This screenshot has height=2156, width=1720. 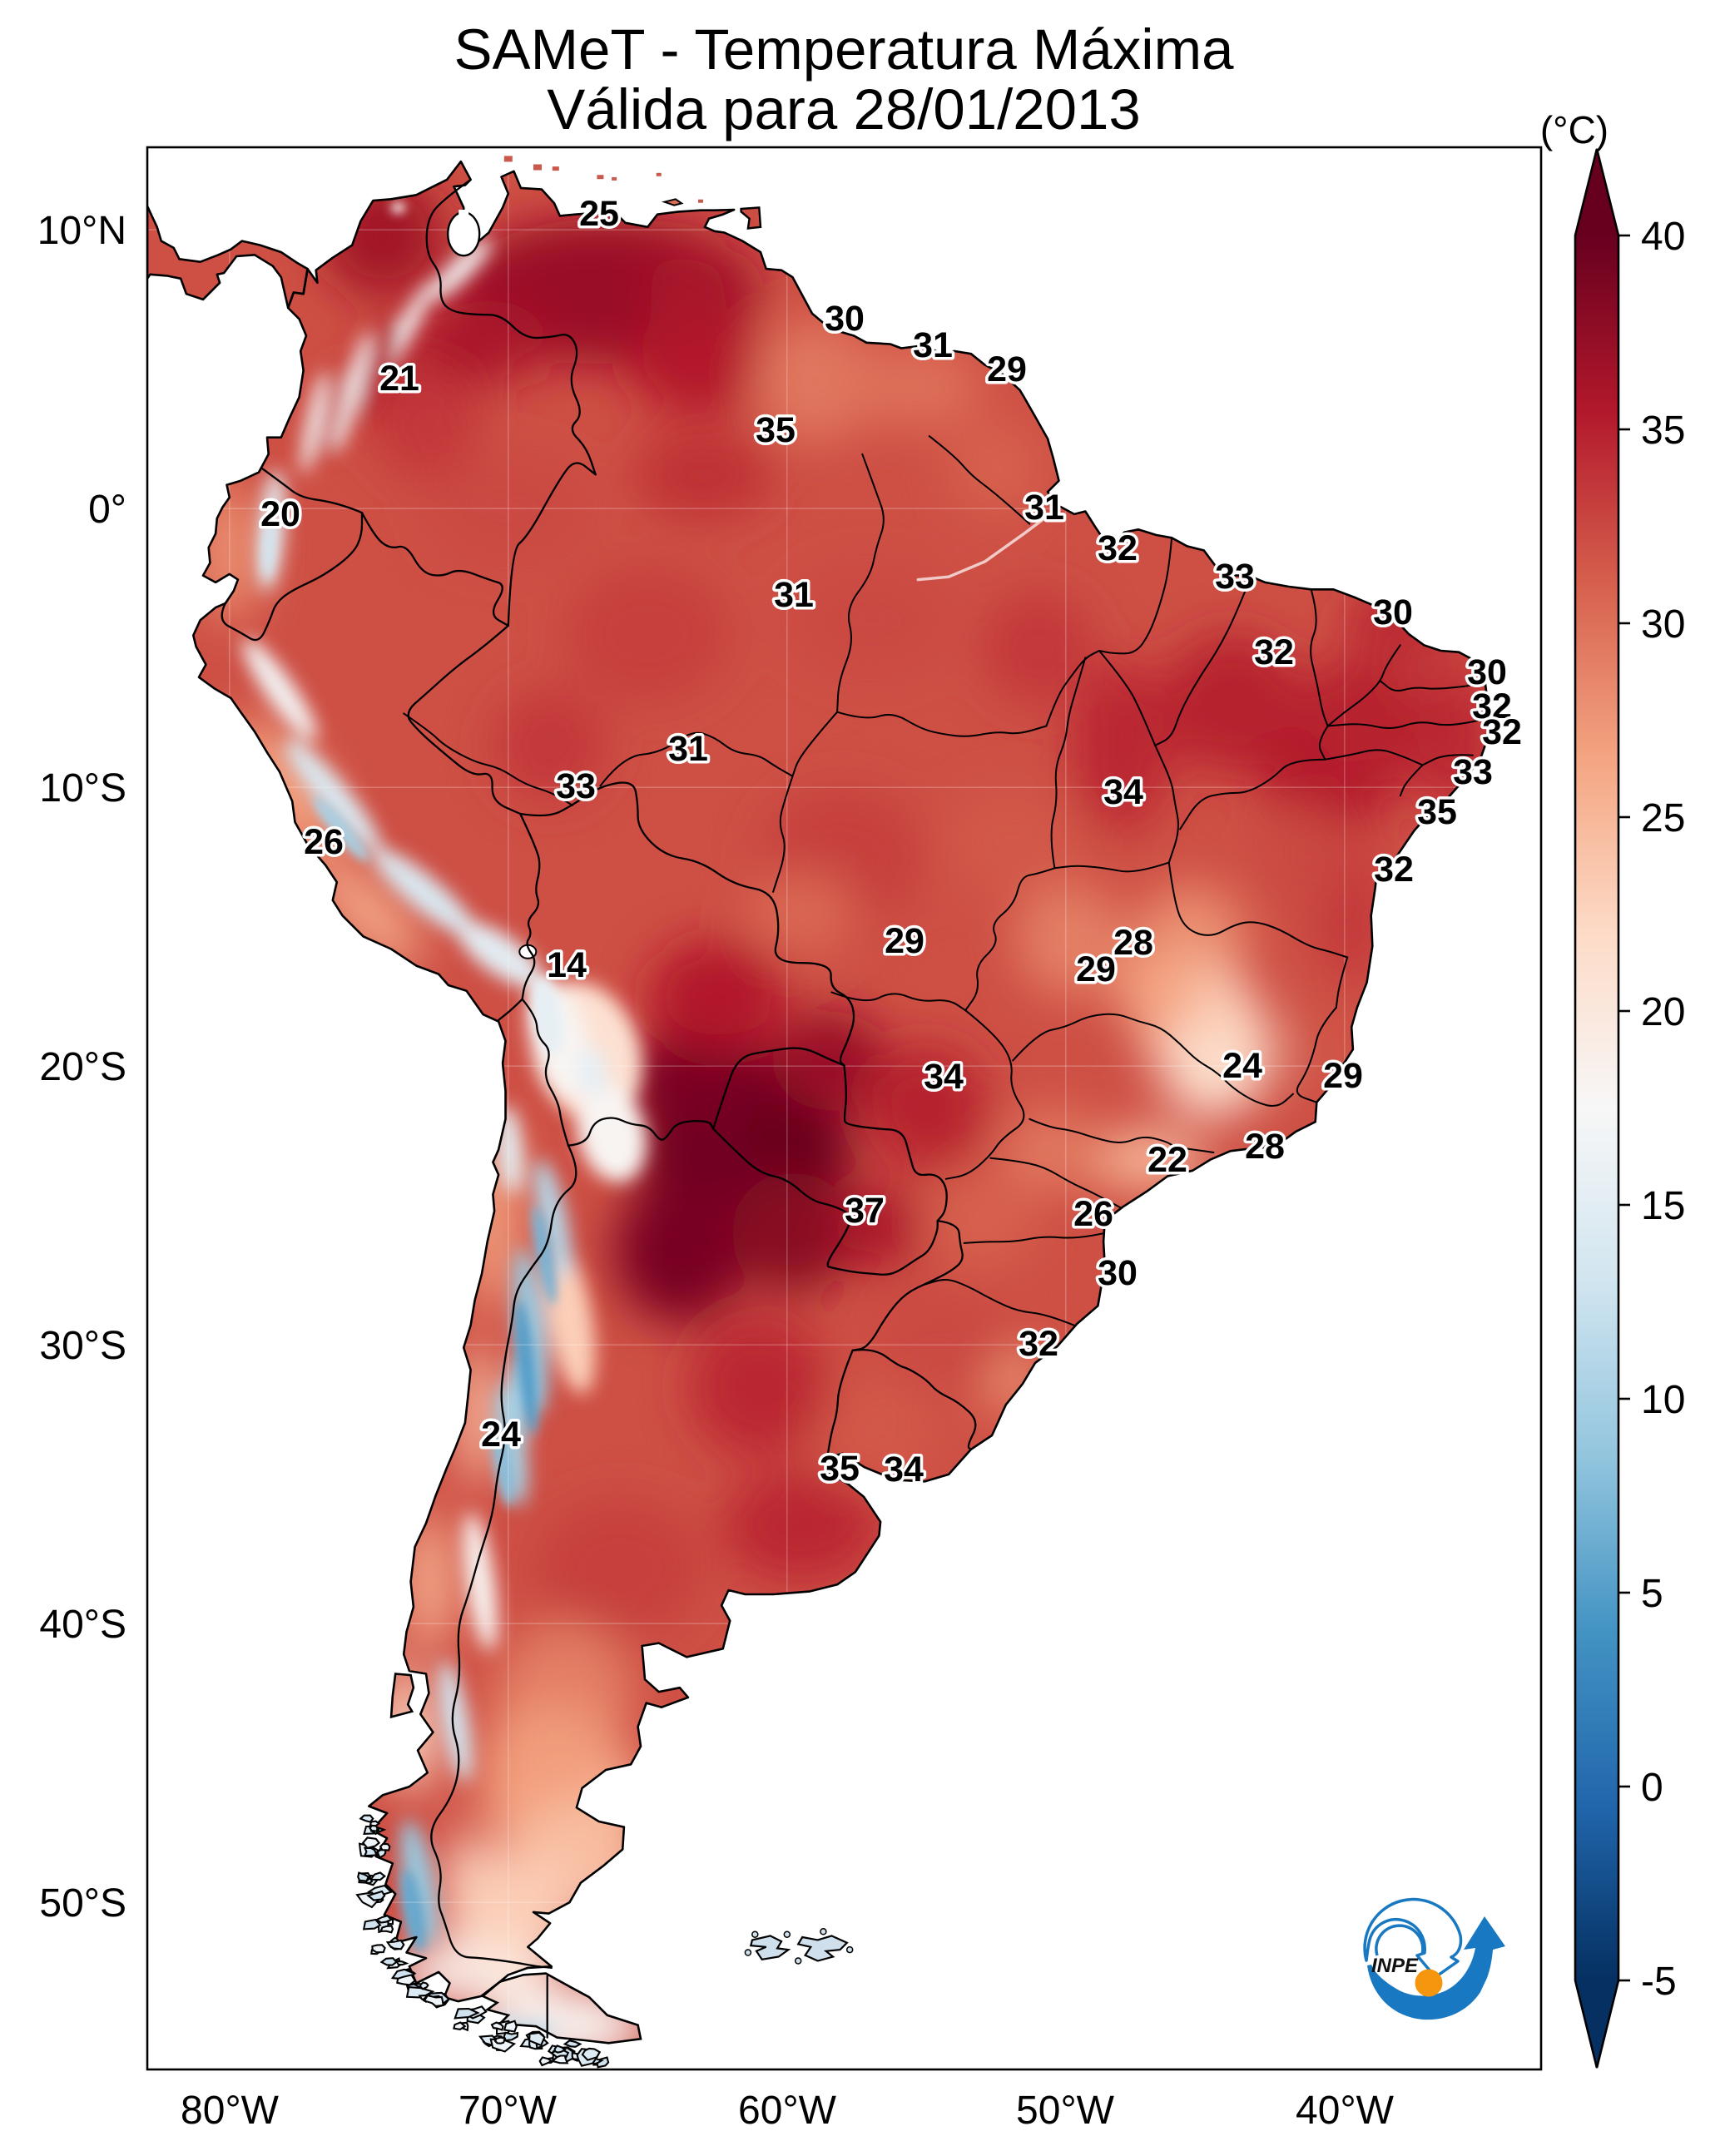 What do you see at coordinates (1663, 1206) in the screenshot?
I see `svg-text: 15` at bounding box center [1663, 1206].